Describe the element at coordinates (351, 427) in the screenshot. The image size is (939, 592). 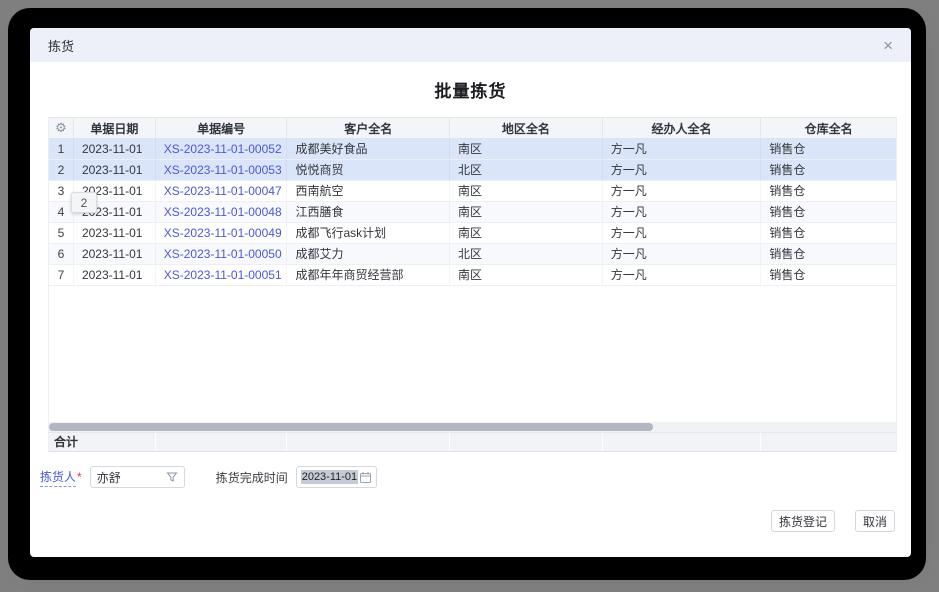
I see `scrollbar-thumb` at that location.